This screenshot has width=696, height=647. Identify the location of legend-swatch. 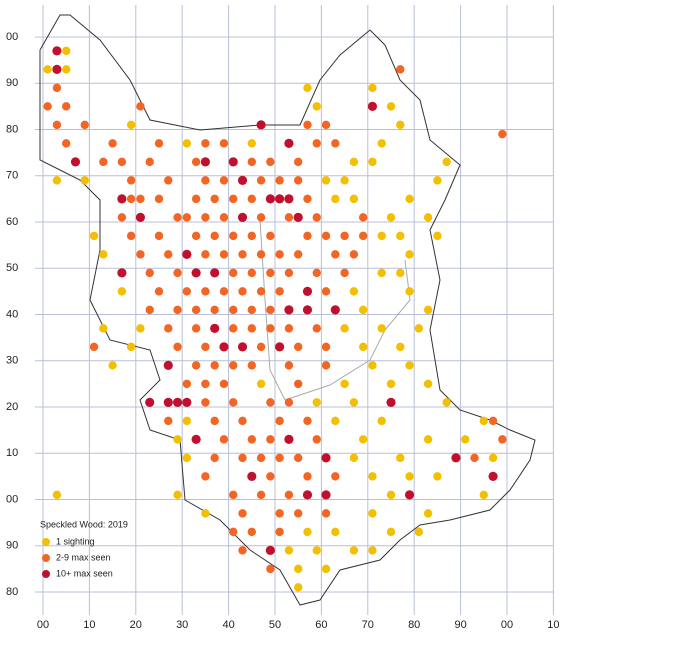
(46, 558).